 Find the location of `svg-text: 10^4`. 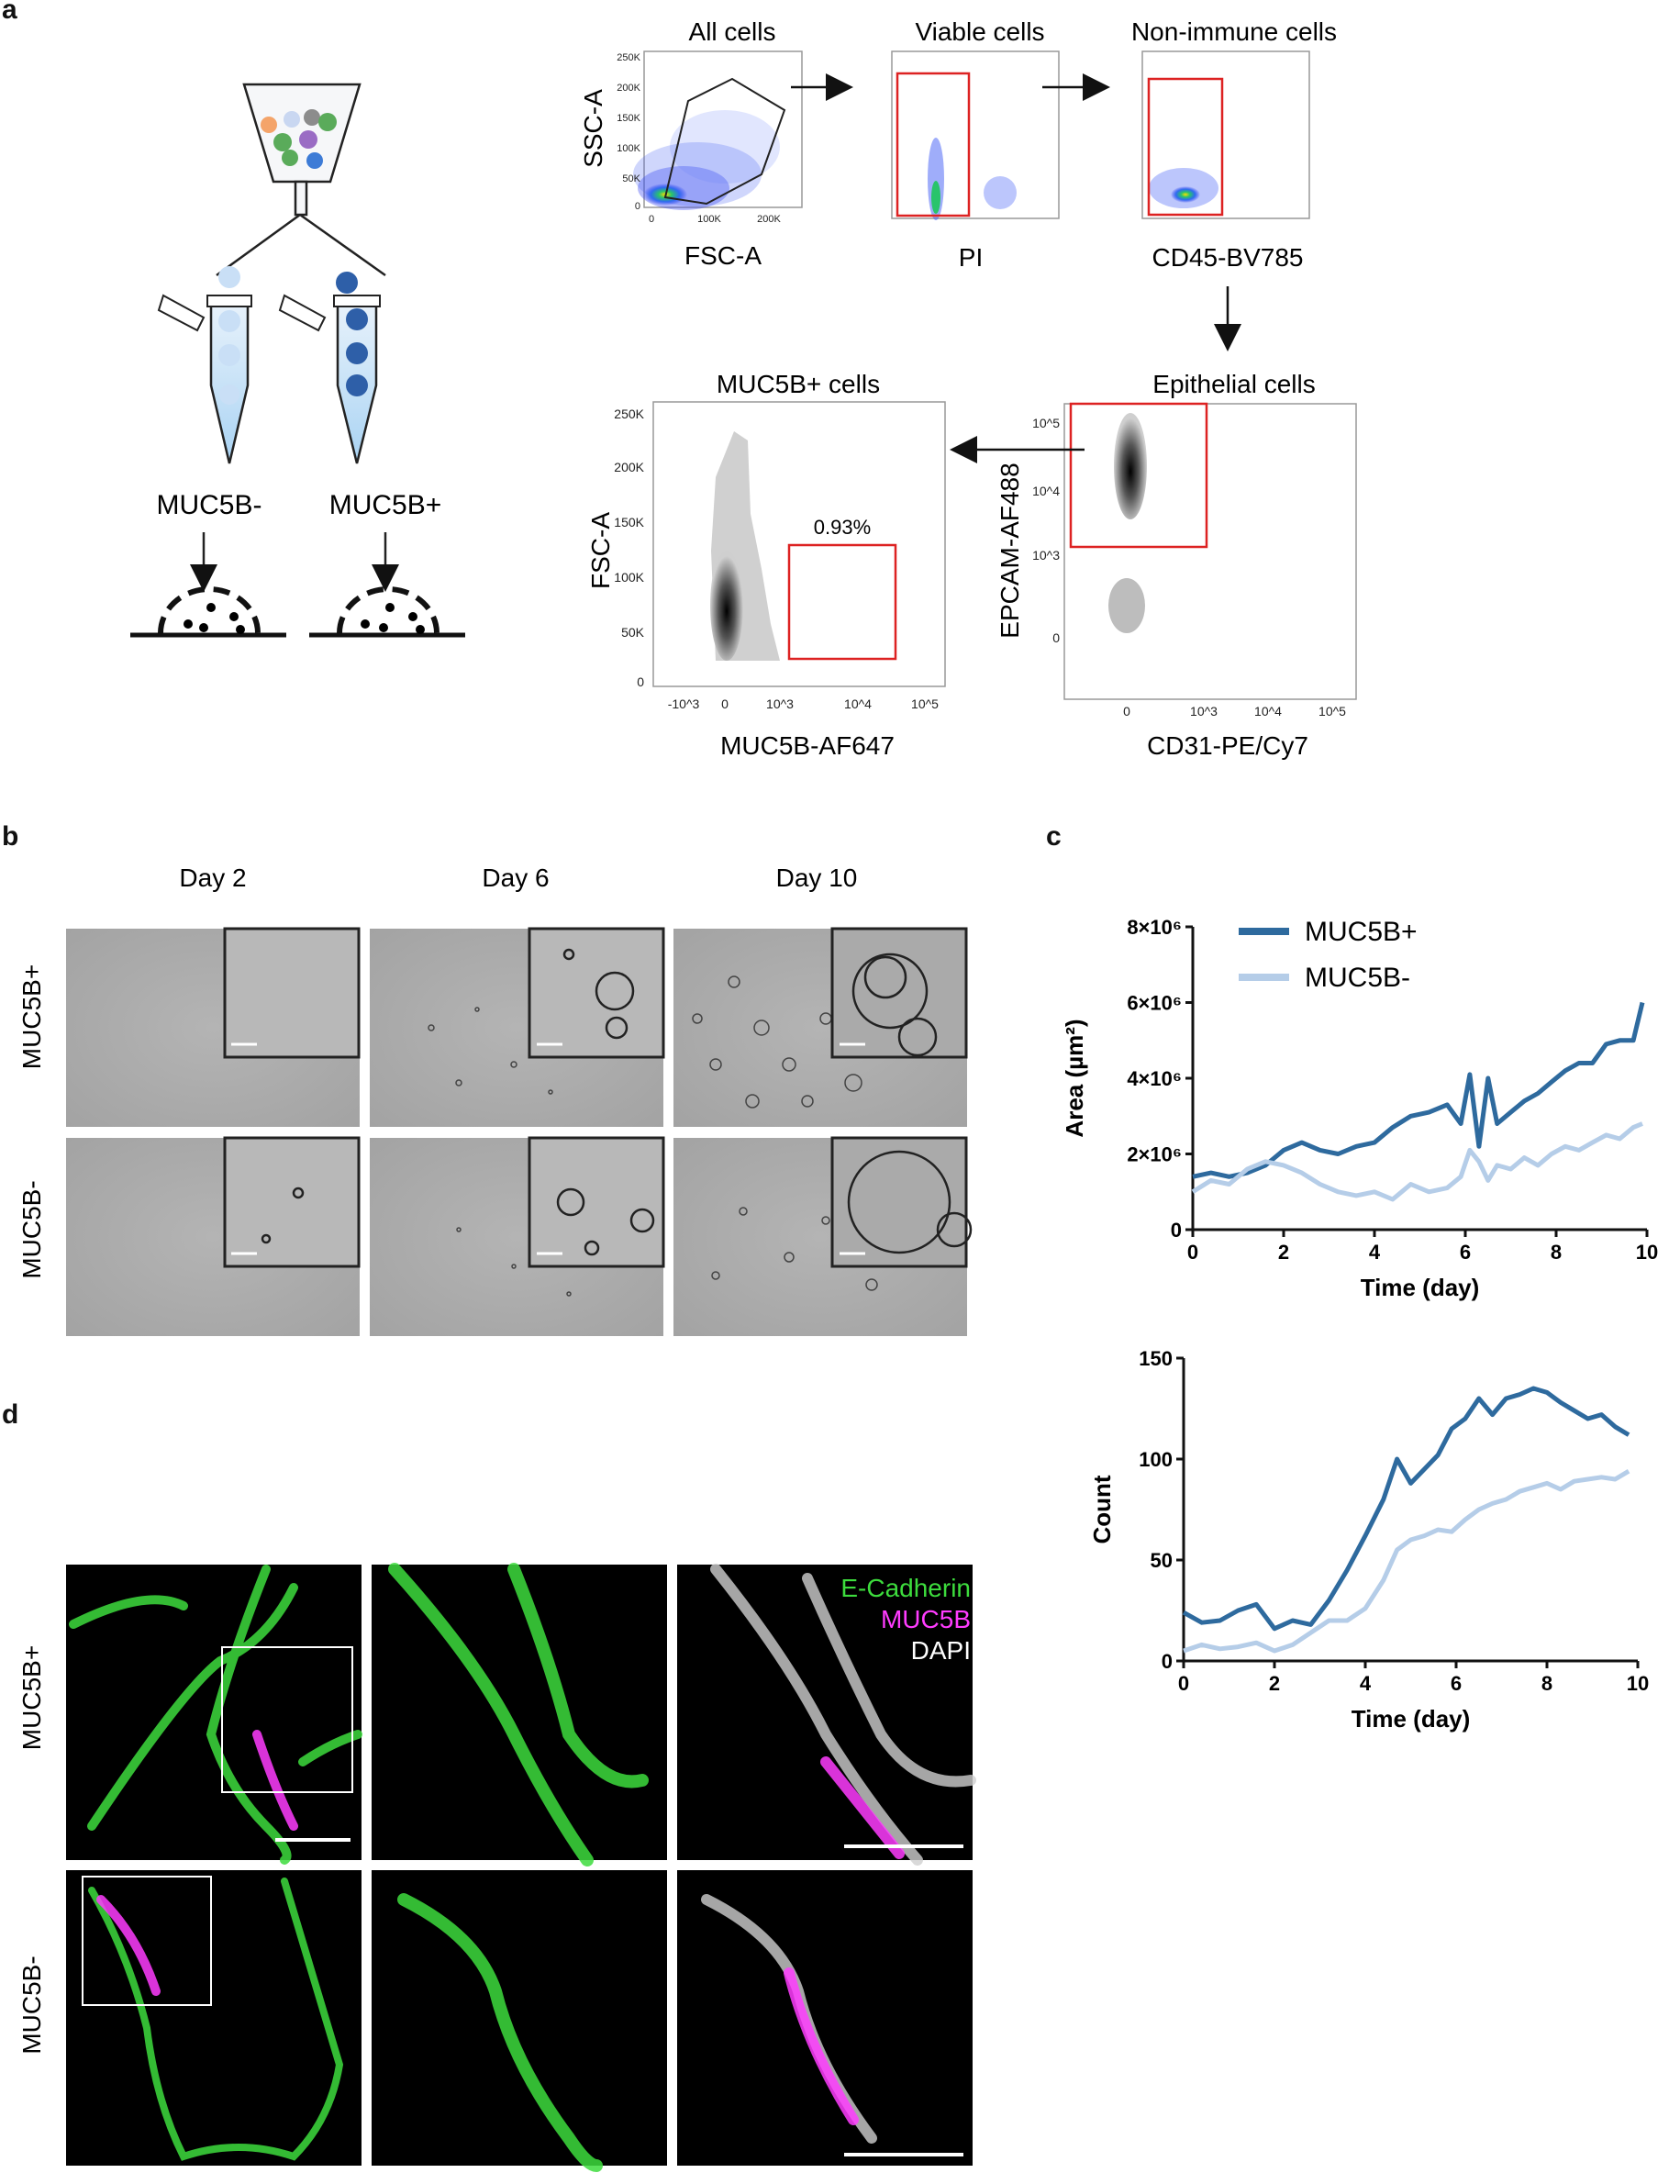

svg-text: 10^4 is located at coordinates (858, 703).